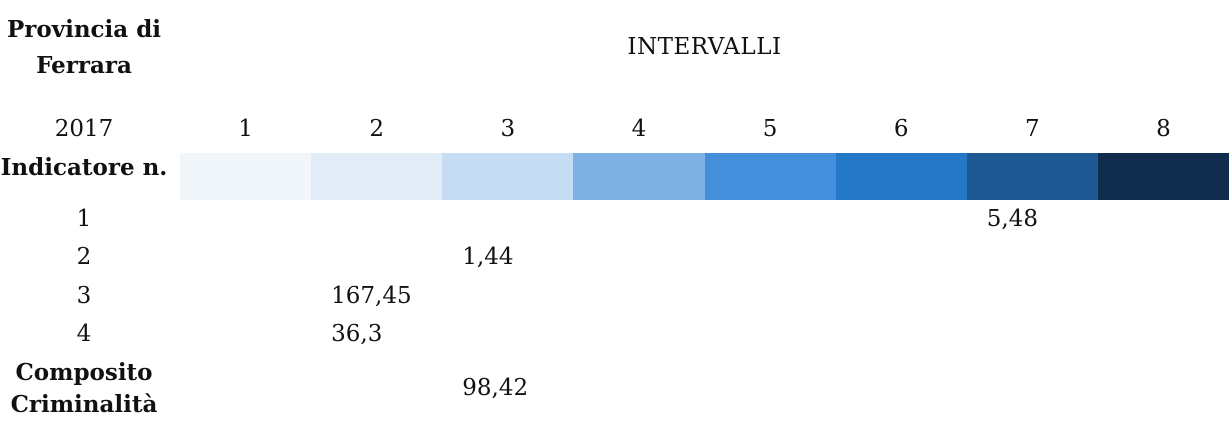 Image resolution: width=1229 pixels, height=423 pixels. Describe the element at coordinates (639, 129) in the screenshot. I see `interval-number: 4` at that location.